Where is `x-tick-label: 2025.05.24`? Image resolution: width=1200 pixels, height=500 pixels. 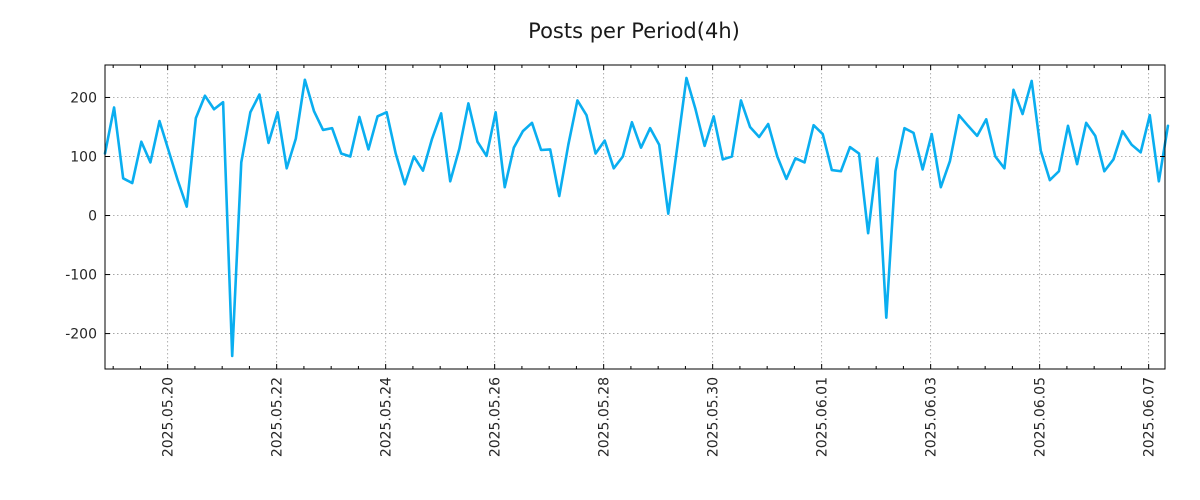 x-tick-label: 2025.05.24 is located at coordinates (387, 417).